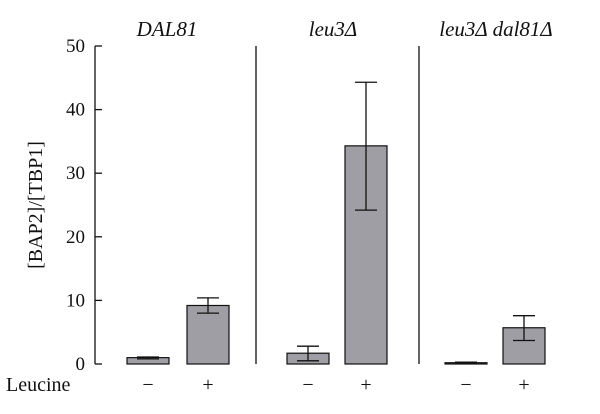  What do you see at coordinates (36, 205) in the screenshot?
I see `y-axis-title: [BAP2]/[TBP1]` at bounding box center [36, 205].